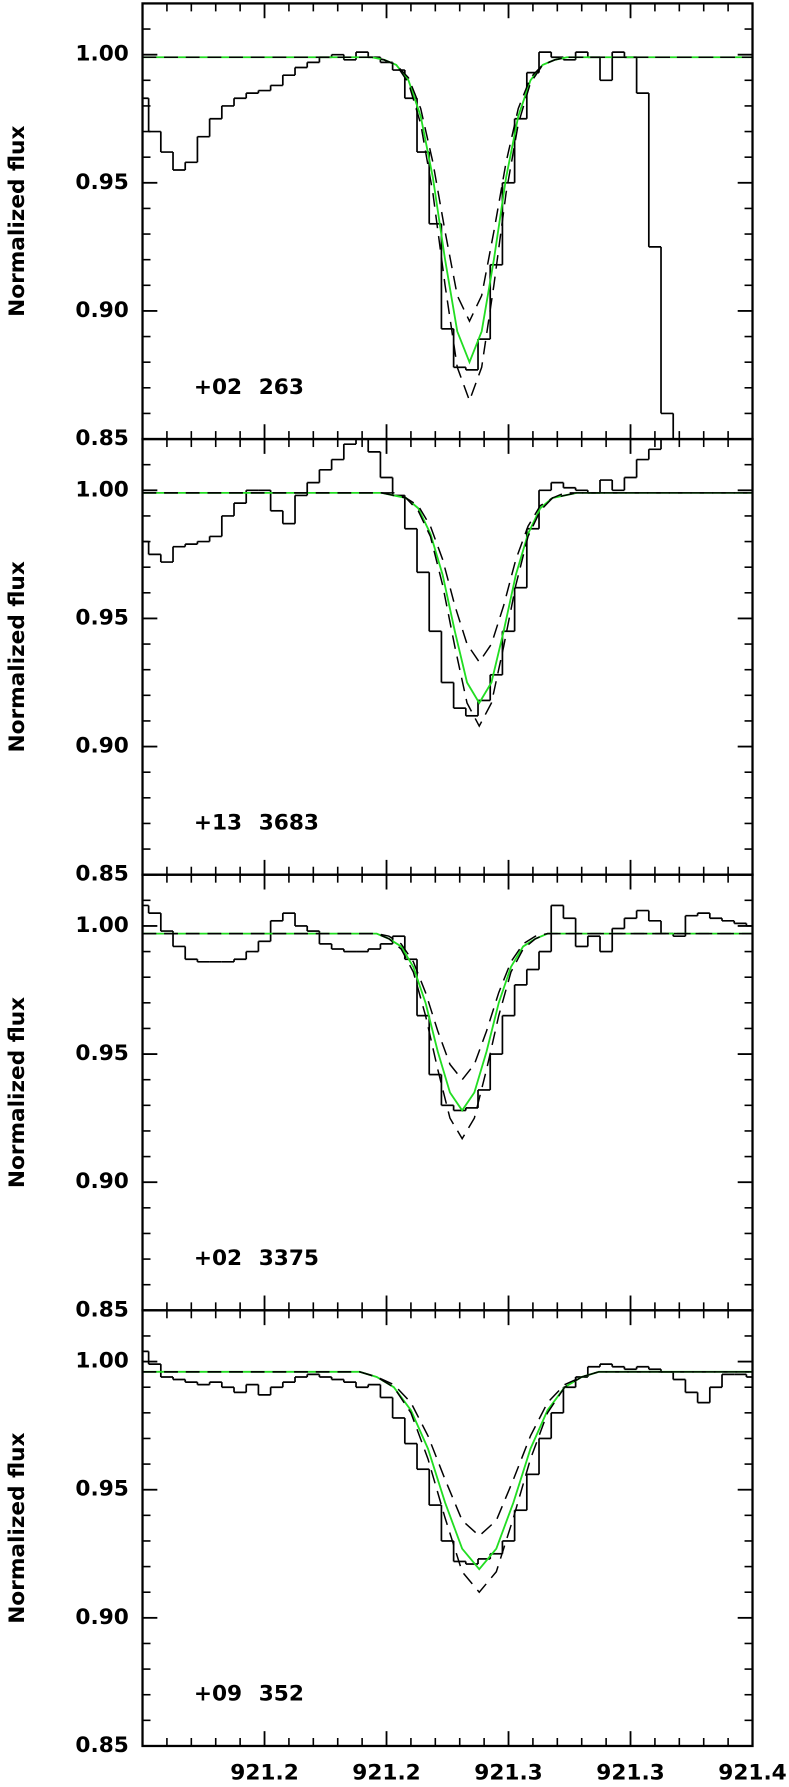 The width and height of the screenshot is (789, 1787). What do you see at coordinates (249, 1694) in the screenshot?
I see `annotation: +09 352` at bounding box center [249, 1694].